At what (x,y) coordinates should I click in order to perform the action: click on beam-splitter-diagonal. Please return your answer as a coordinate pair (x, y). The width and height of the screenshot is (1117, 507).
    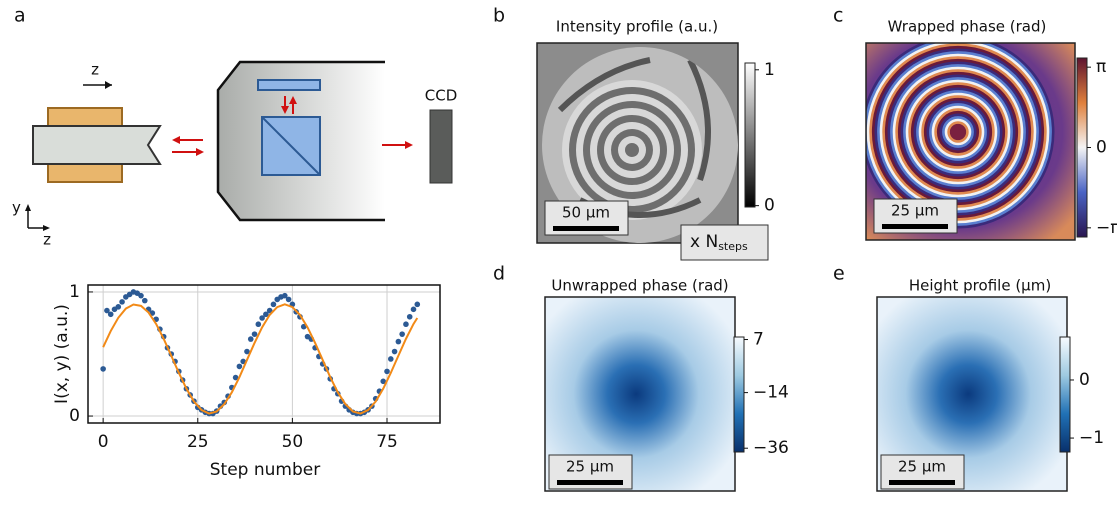
    Looking at the image, I should click on (291, 146).